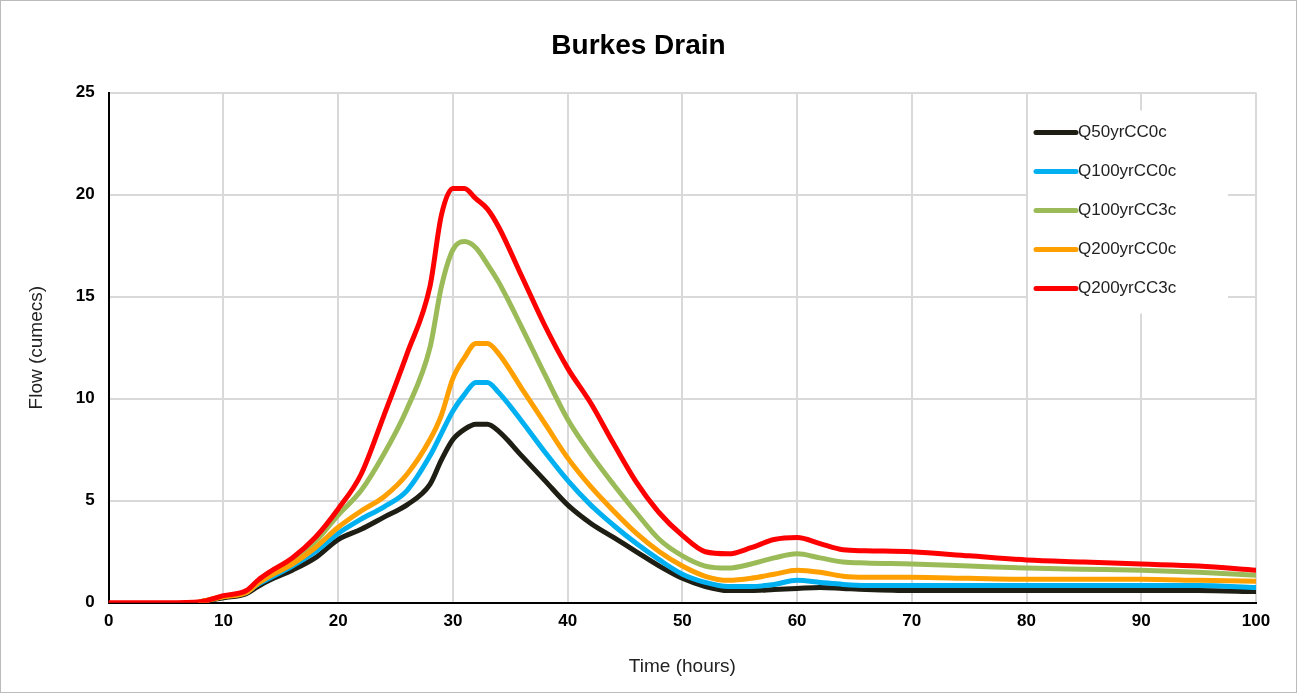 This screenshot has height=693, width=1297. Describe the element at coordinates (90, 500) in the screenshot. I see `y-tick-label: 5` at that location.